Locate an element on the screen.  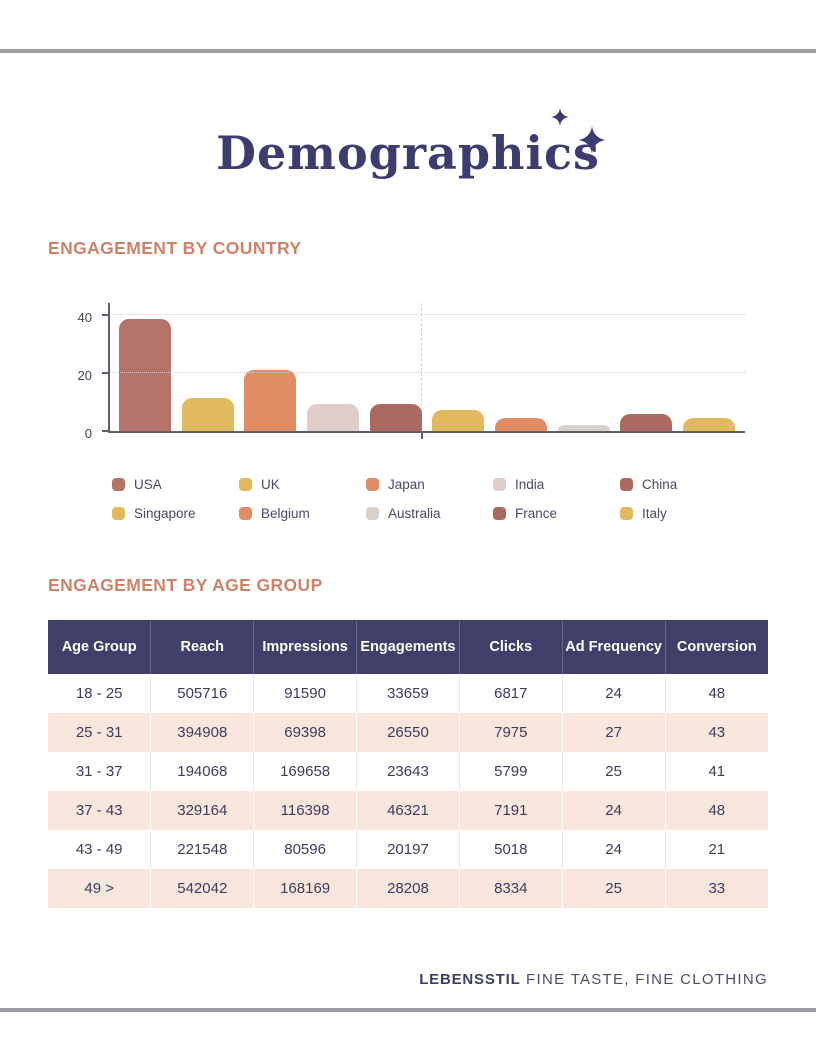
table-cell: 168169 is located at coordinates (305, 888).